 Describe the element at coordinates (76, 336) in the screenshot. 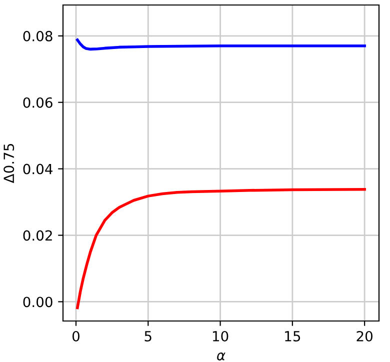

I see `x-tick-label: 0` at that location.